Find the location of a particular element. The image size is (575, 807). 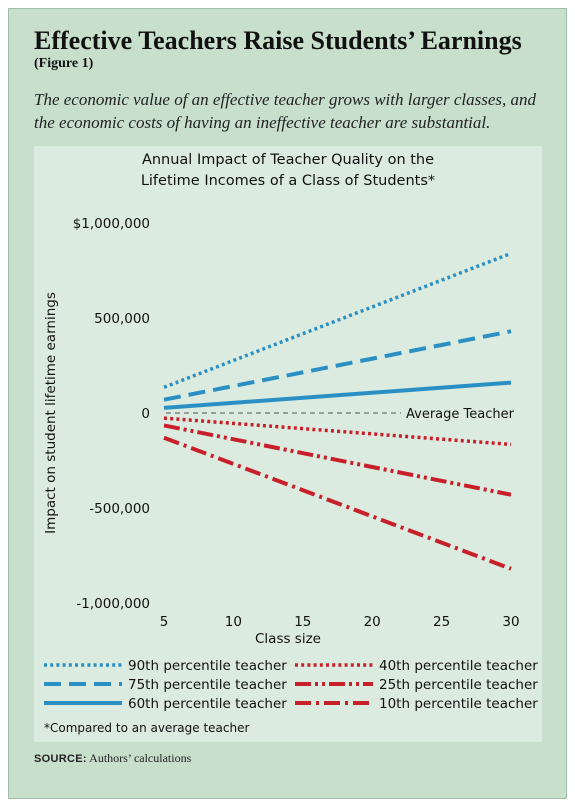

x-tick-label: 15 is located at coordinates (302, 622).